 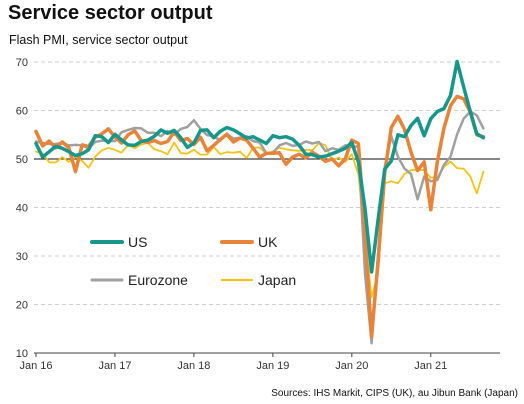 I want to click on y-tick-label: 60, so click(x=22, y=112).